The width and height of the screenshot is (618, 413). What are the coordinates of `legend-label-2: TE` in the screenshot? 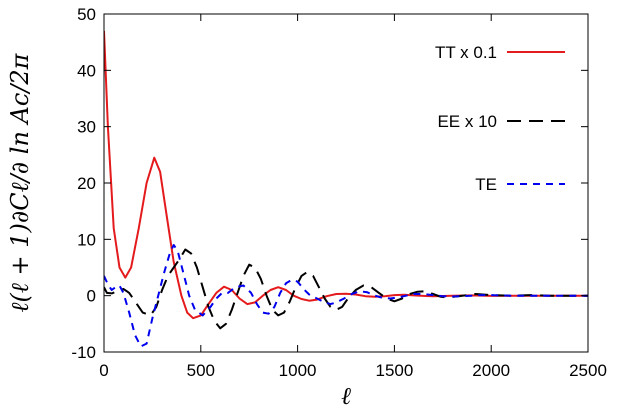 It's located at (486, 184).